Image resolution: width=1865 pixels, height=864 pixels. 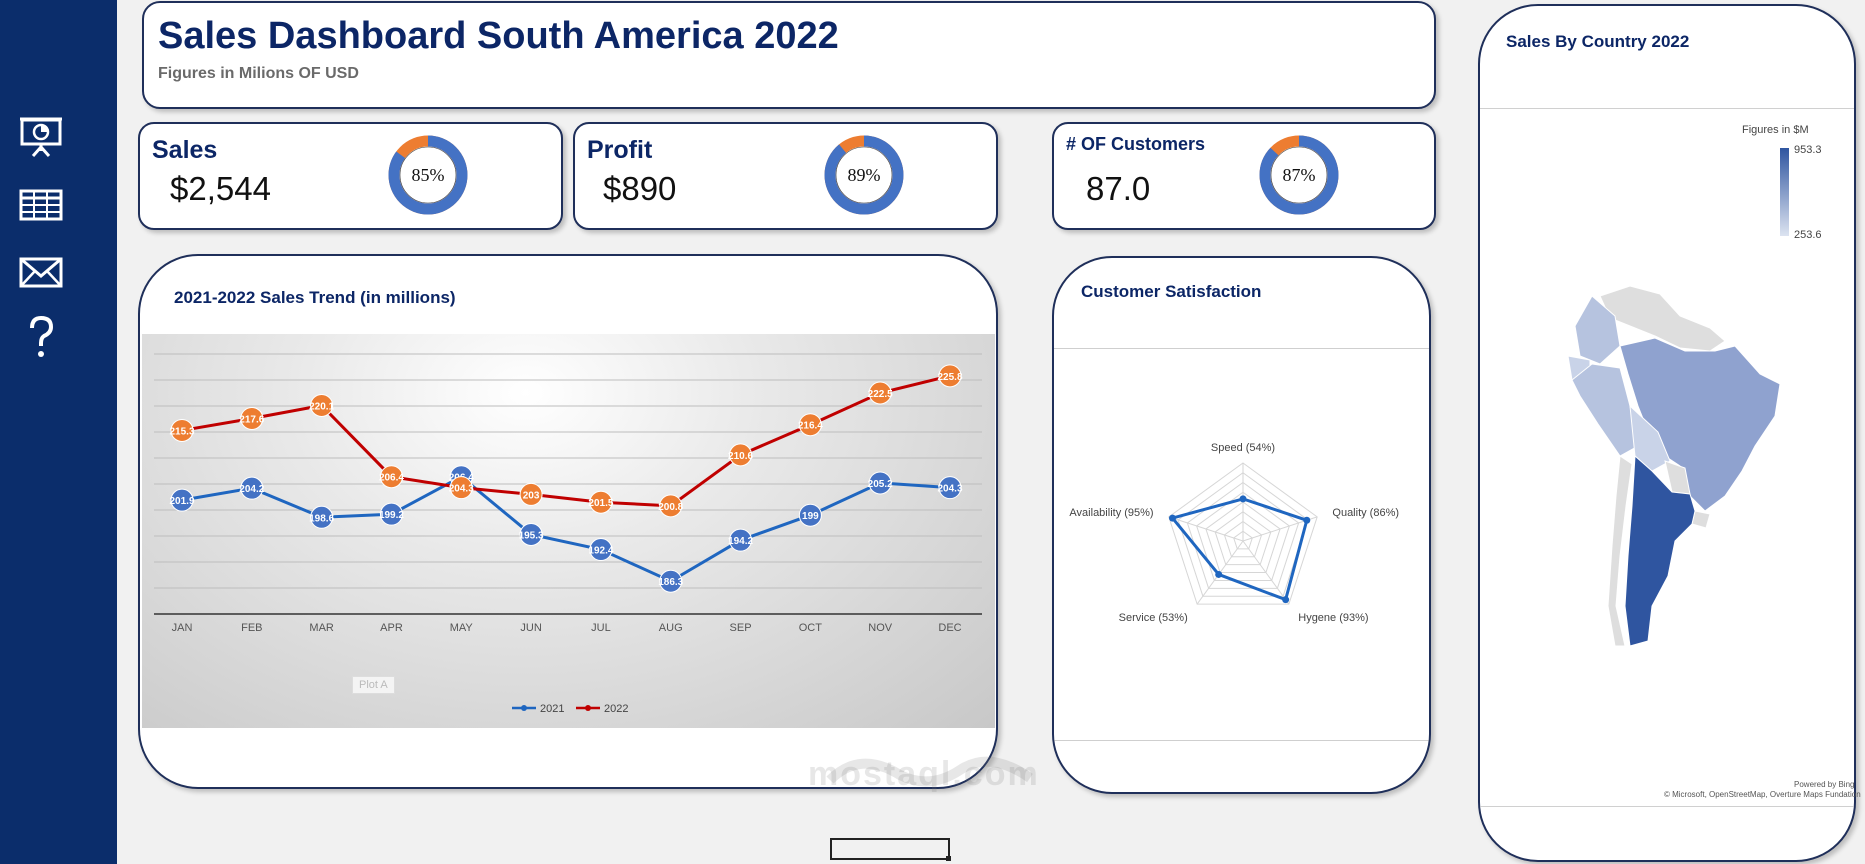 What do you see at coordinates (41, 205) in the screenshot?
I see `table-icon` at bounding box center [41, 205].